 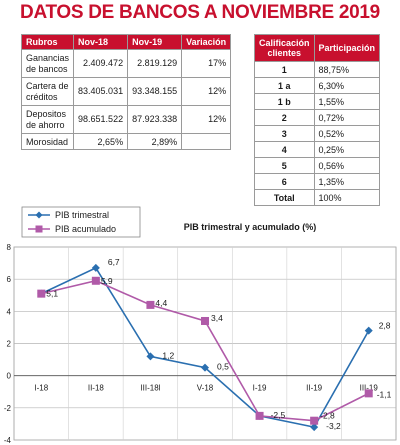 I want to click on y-tick-label: 8, so click(x=9, y=247).